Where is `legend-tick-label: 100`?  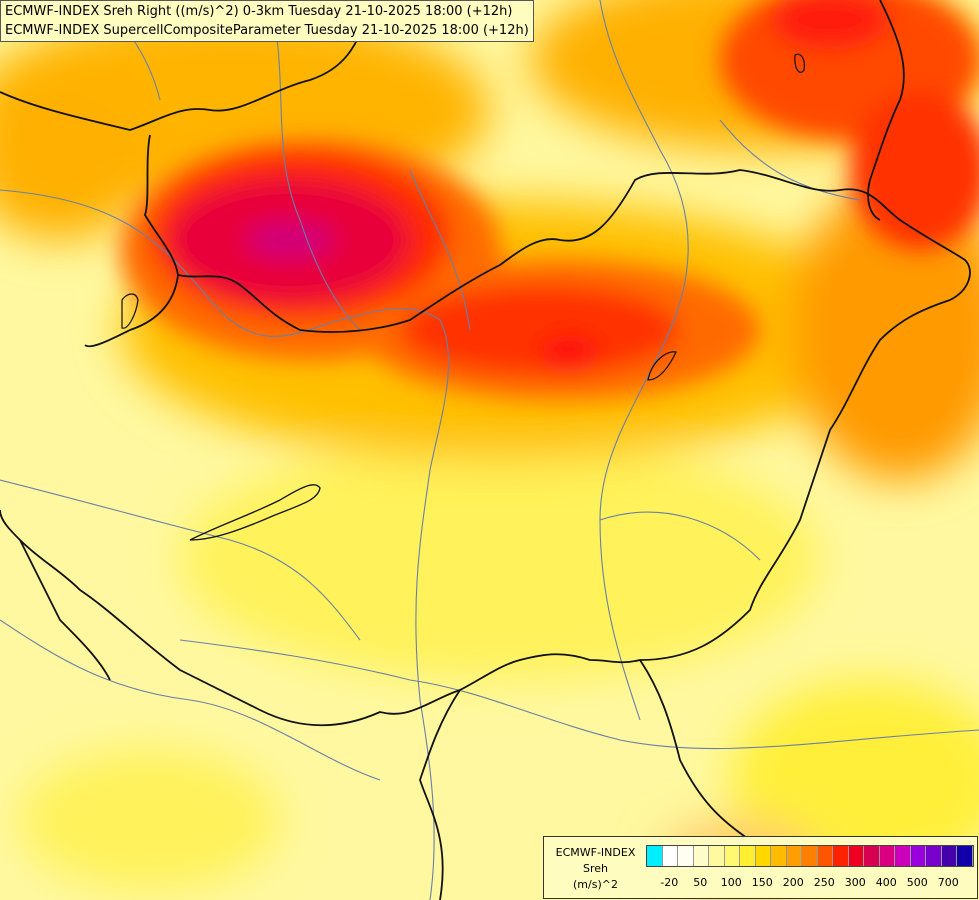 legend-tick-label: 100 is located at coordinates (731, 882).